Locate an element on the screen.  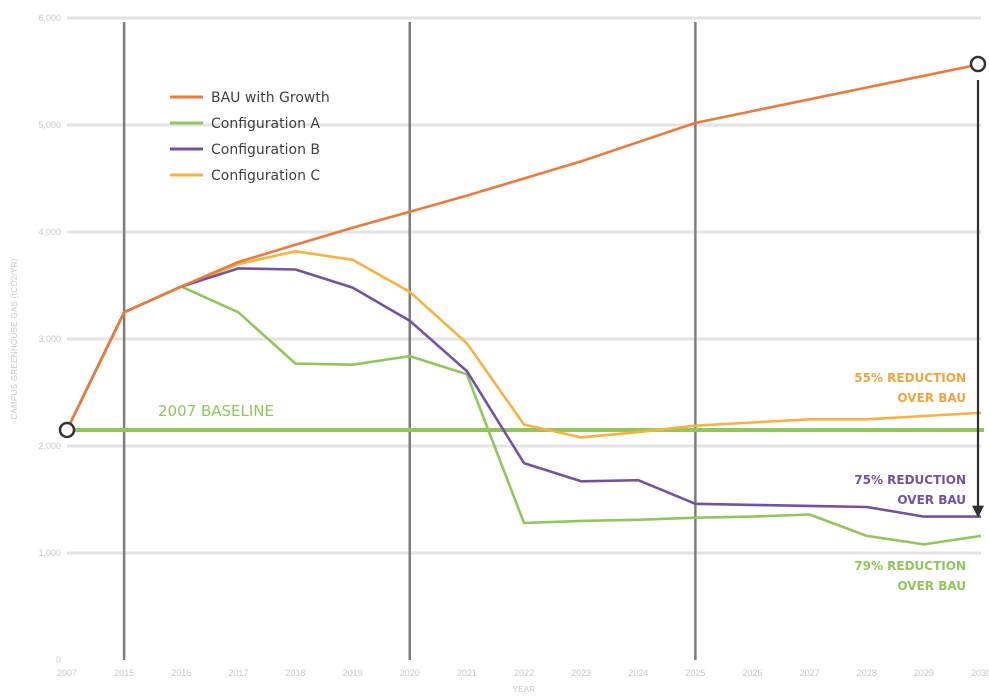
x-tick-label: 2025 is located at coordinates (695, 673).